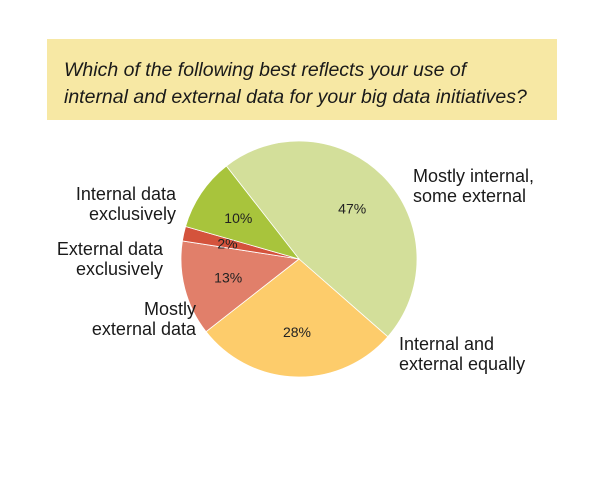  What do you see at coordinates (473, 176) in the screenshot?
I see `slice-category-label-0-line-0: Mostly internal,` at bounding box center [473, 176].